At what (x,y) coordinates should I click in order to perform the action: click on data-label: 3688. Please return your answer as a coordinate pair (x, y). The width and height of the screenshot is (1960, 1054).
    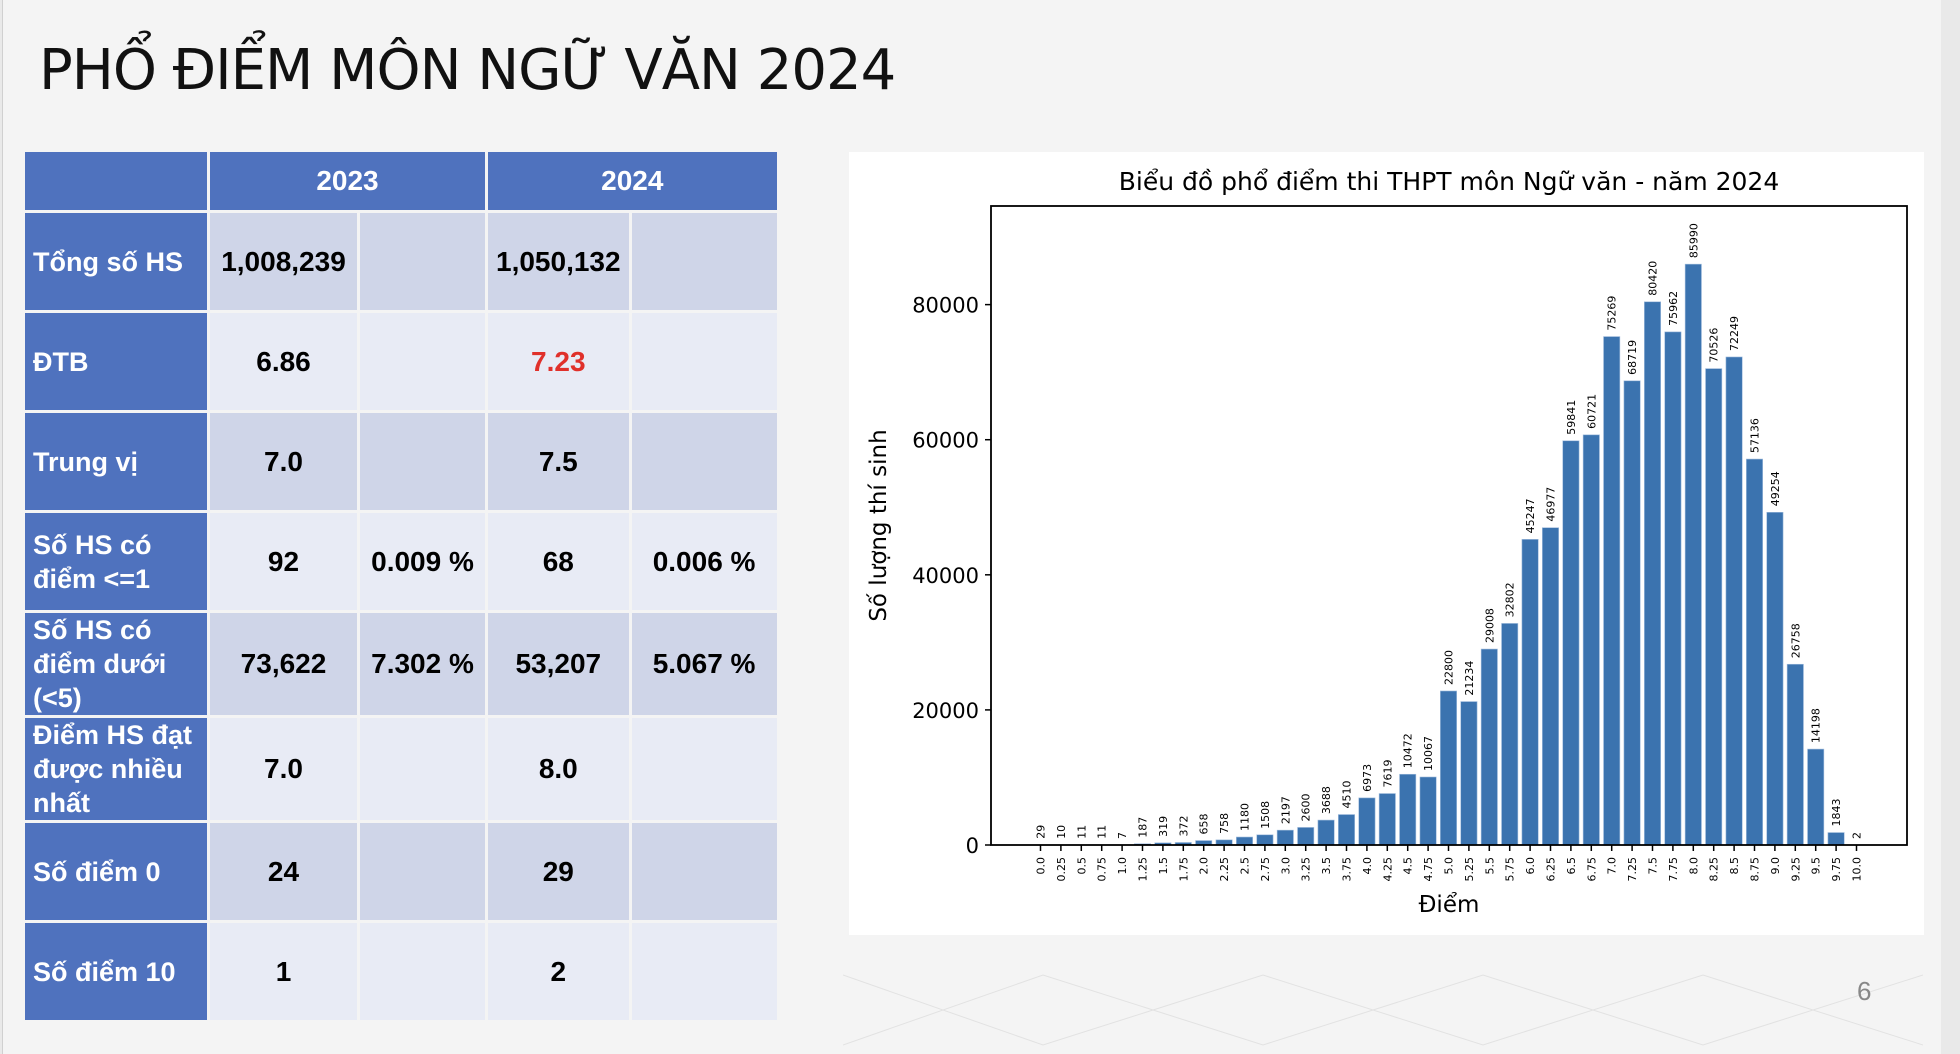
    Looking at the image, I should click on (1326, 800).